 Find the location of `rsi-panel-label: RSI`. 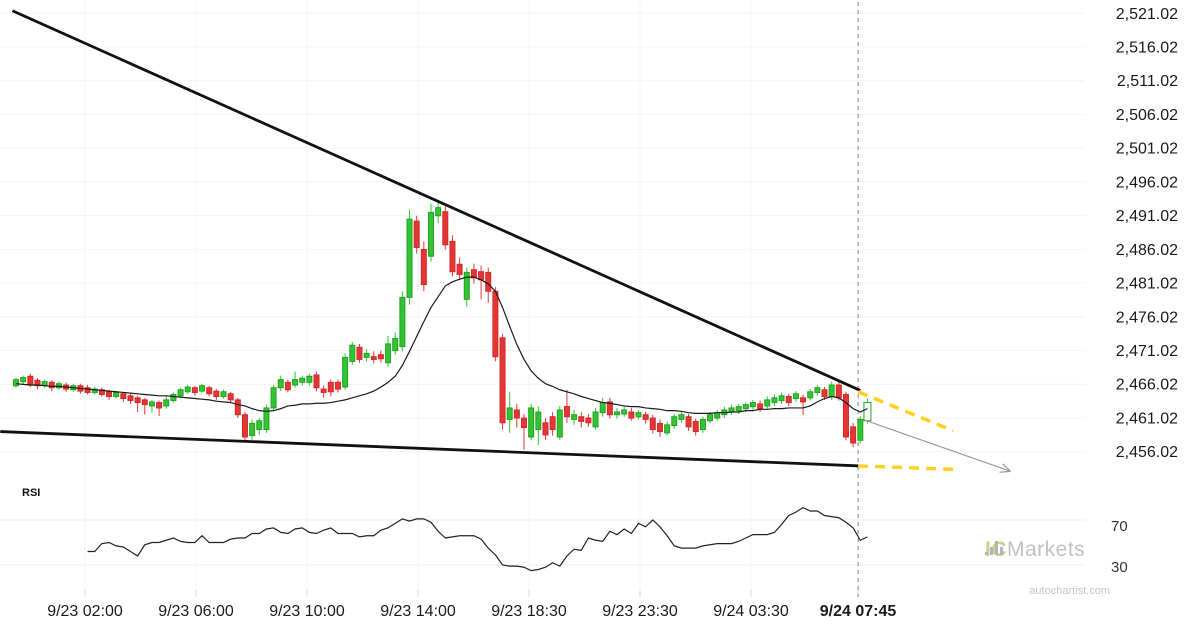

rsi-panel-label: RSI is located at coordinates (31, 493).